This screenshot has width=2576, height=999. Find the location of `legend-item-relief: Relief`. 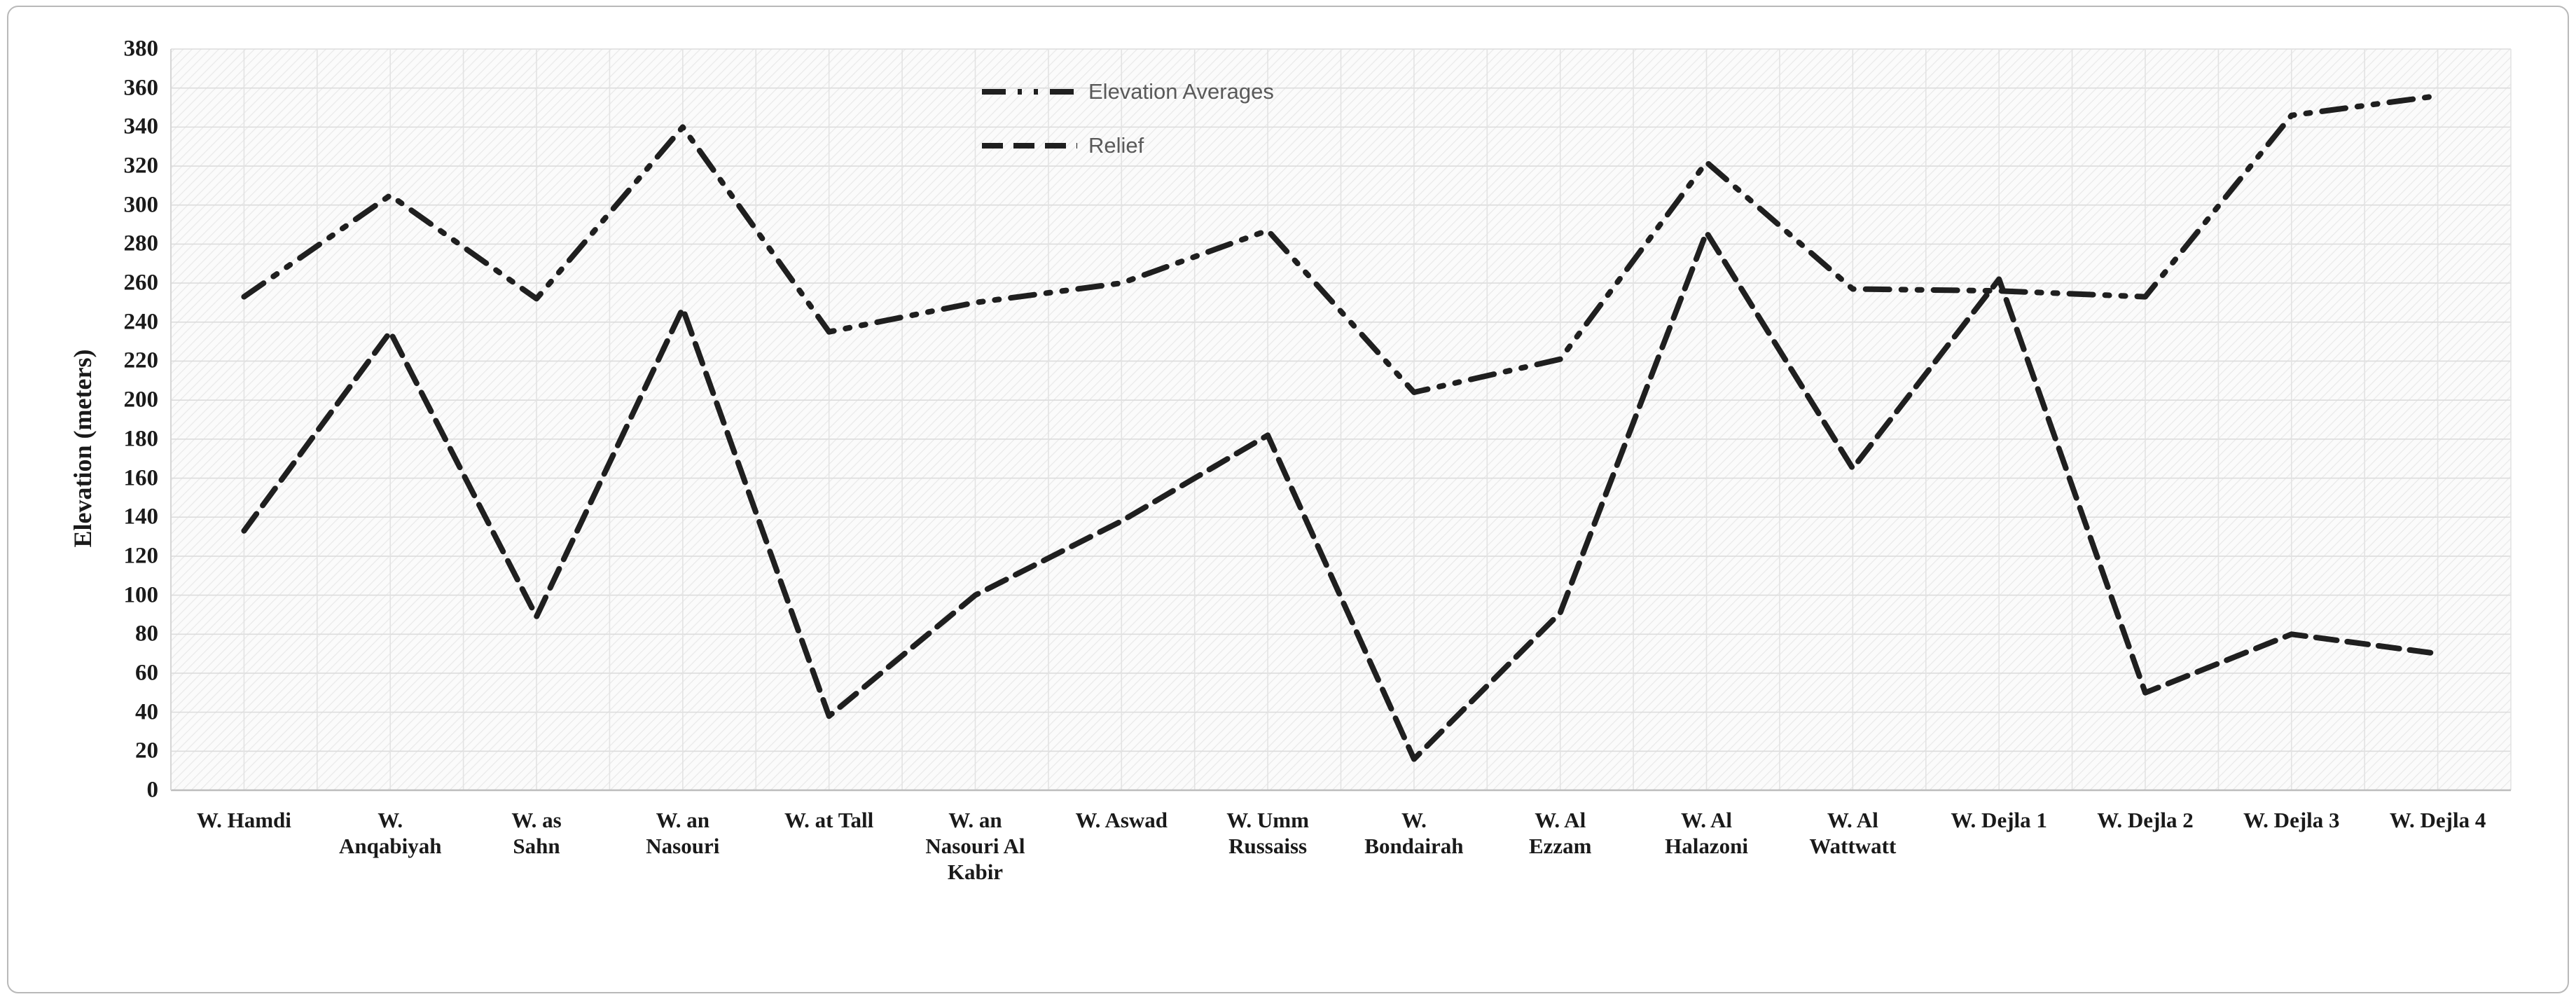

legend-item-relief: Relief is located at coordinates (1063, 146).